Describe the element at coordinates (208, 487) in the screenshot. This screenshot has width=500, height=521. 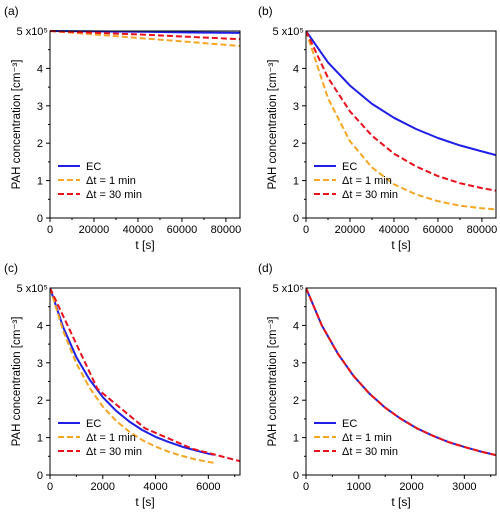
I see `x-tick-label: 6000` at that location.